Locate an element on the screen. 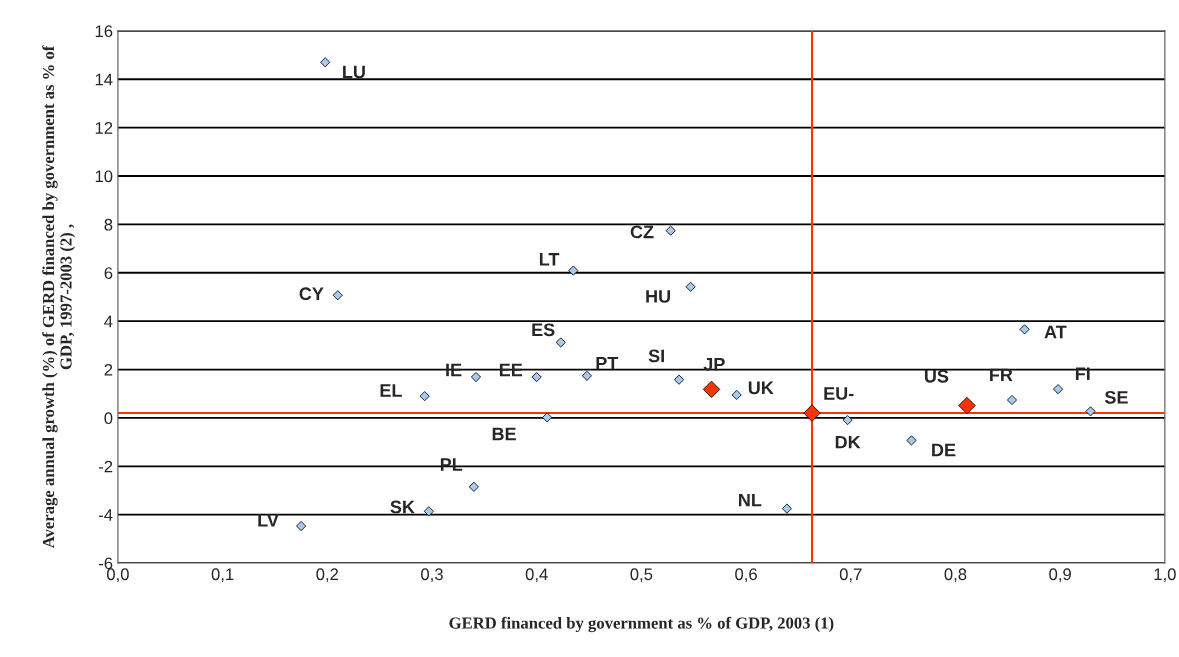 This screenshot has width=1179, height=657. x-tick-label: 0,8 is located at coordinates (955, 575).